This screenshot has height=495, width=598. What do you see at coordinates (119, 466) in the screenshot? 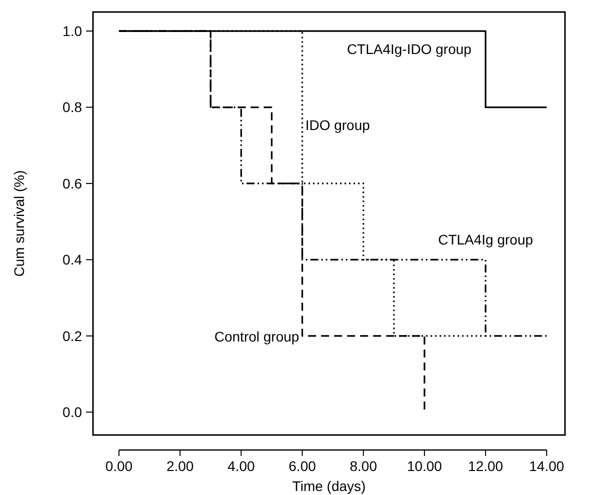
I see `x-tick-label: 0.00` at bounding box center [119, 466].